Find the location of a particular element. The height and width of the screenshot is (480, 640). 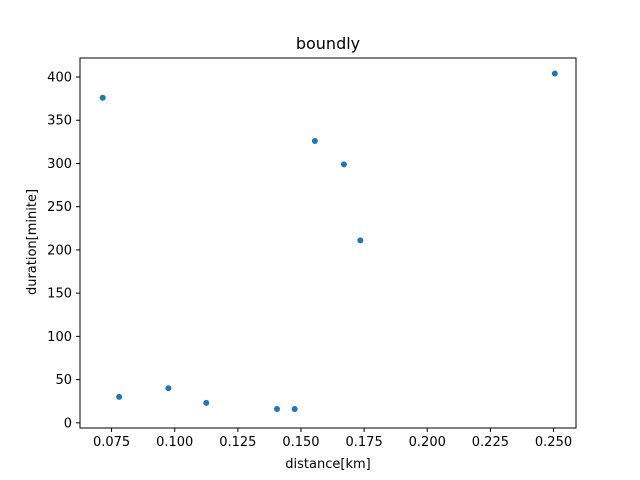

y-tick-label: 400 is located at coordinates (59, 78).